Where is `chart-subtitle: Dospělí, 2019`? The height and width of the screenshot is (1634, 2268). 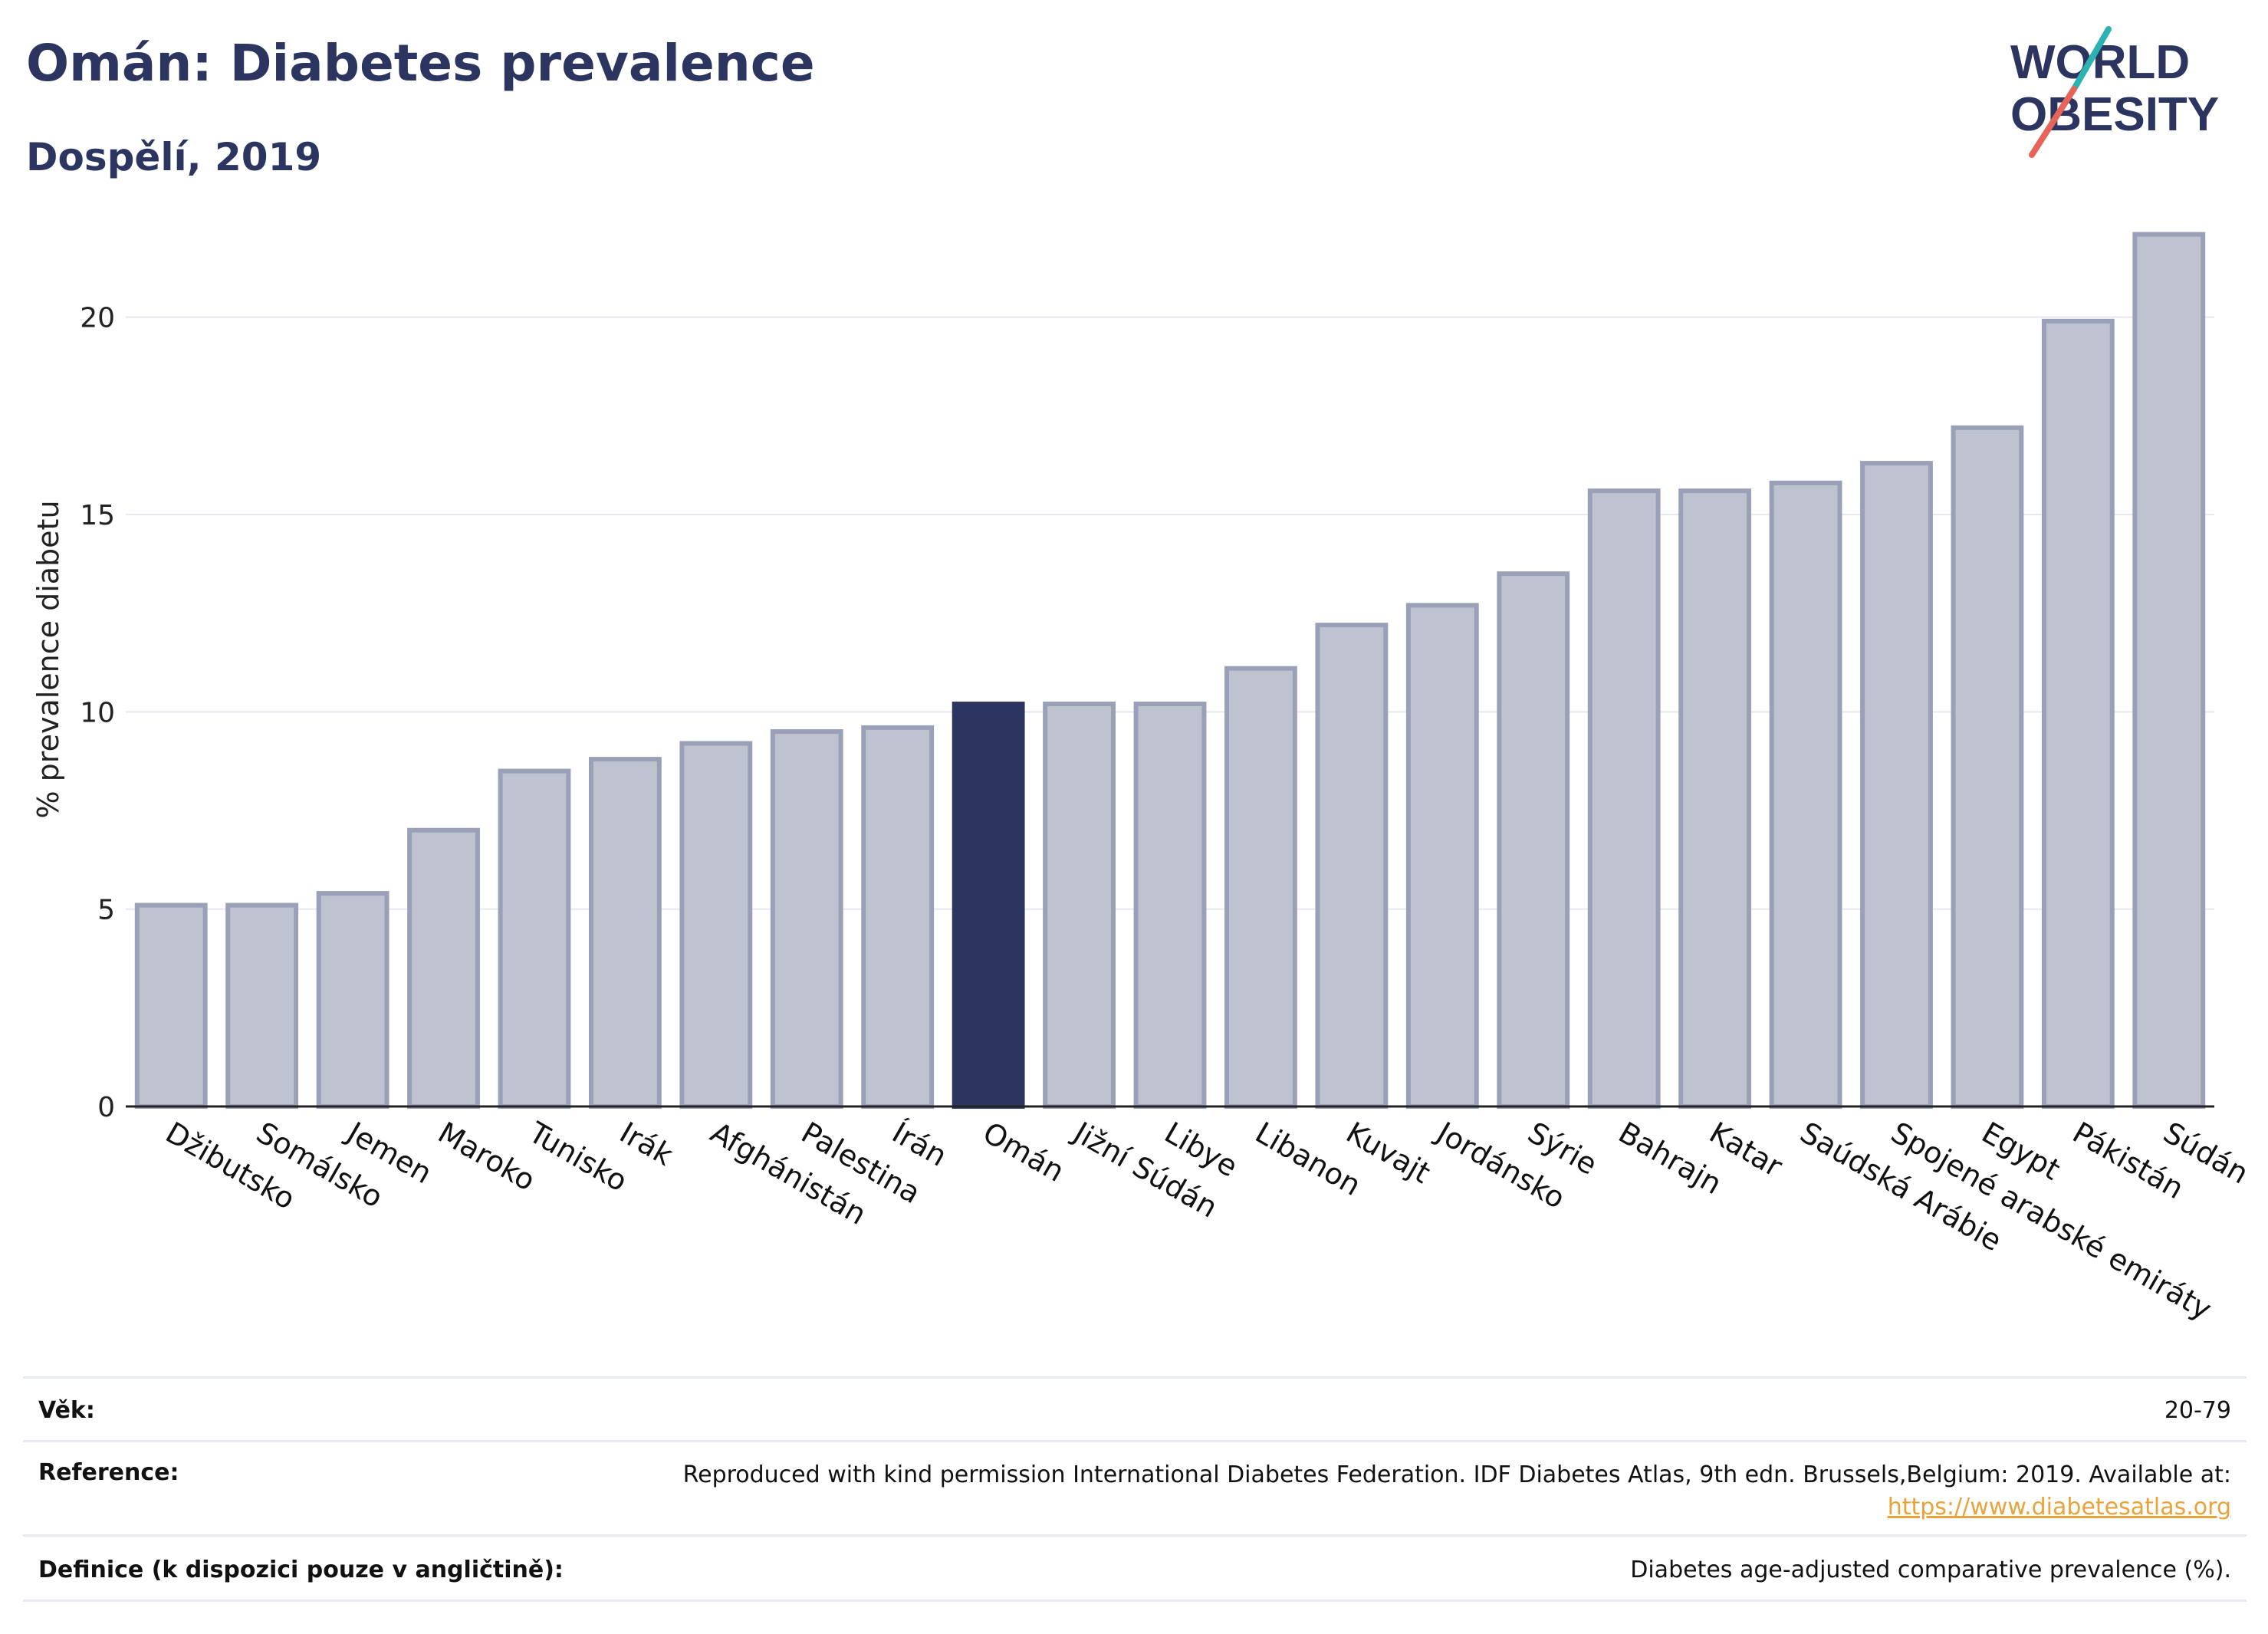 chart-subtitle: Dospělí, 2019 is located at coordinates (174, 157).